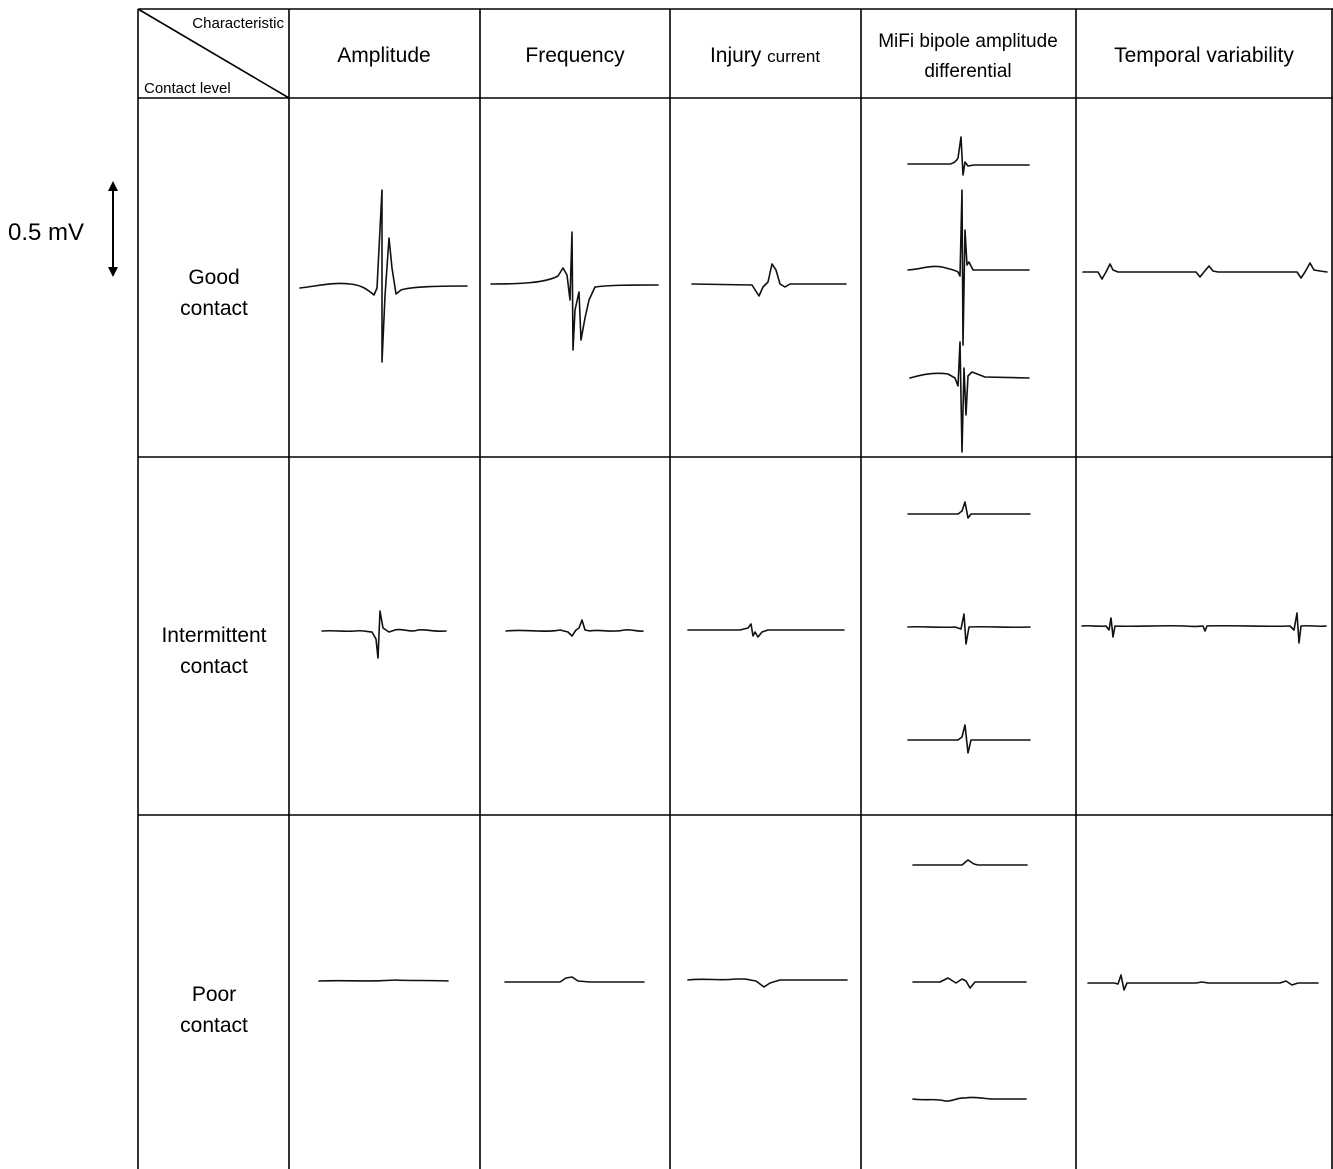 The image size is (1333, 1169). I want to click on corner-header: Characteristic Contact level, so click(214, 56).